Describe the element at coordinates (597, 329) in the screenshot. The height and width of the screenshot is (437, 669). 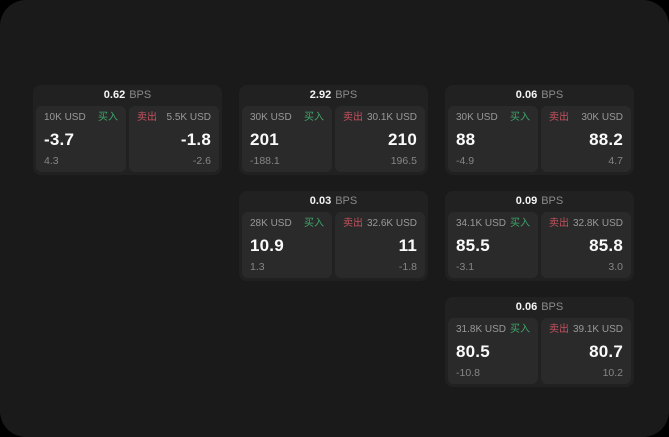
I see `sell-amount: 39.1K USD` at that location.